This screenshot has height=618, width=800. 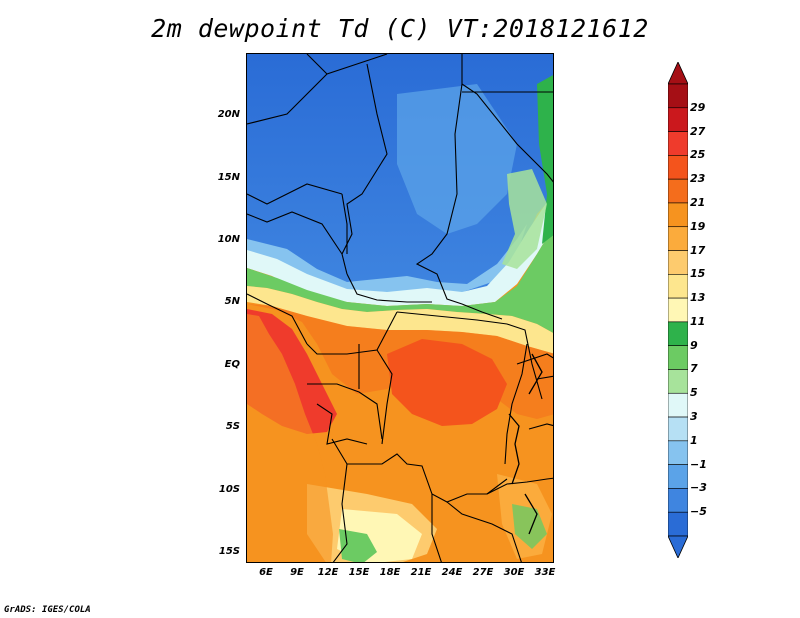 I want to click on lon-label: 18E, so click(x=390, y=572).